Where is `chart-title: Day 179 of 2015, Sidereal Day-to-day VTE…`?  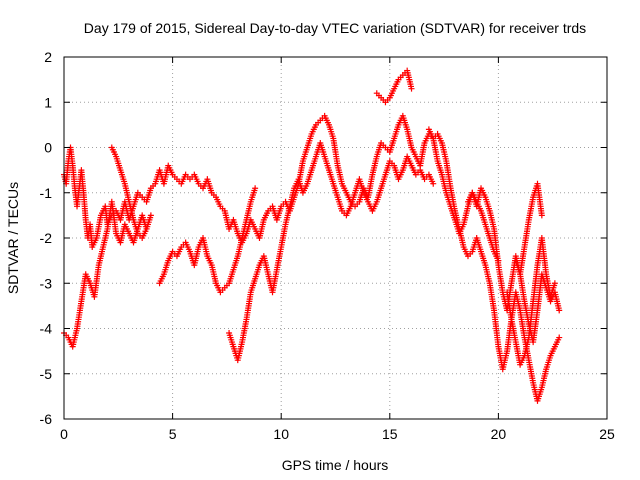 chart-title: Day 179 of 2015, Sidereal Day-to-day VTE… is located at coordinates (335, 28).